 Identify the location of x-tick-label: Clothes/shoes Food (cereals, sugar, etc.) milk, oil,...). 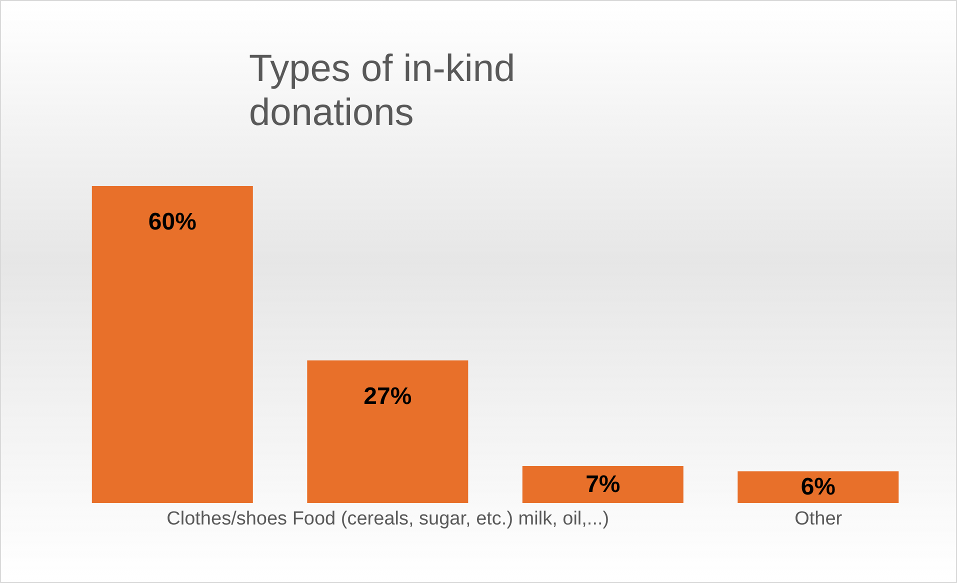
(388, 519).